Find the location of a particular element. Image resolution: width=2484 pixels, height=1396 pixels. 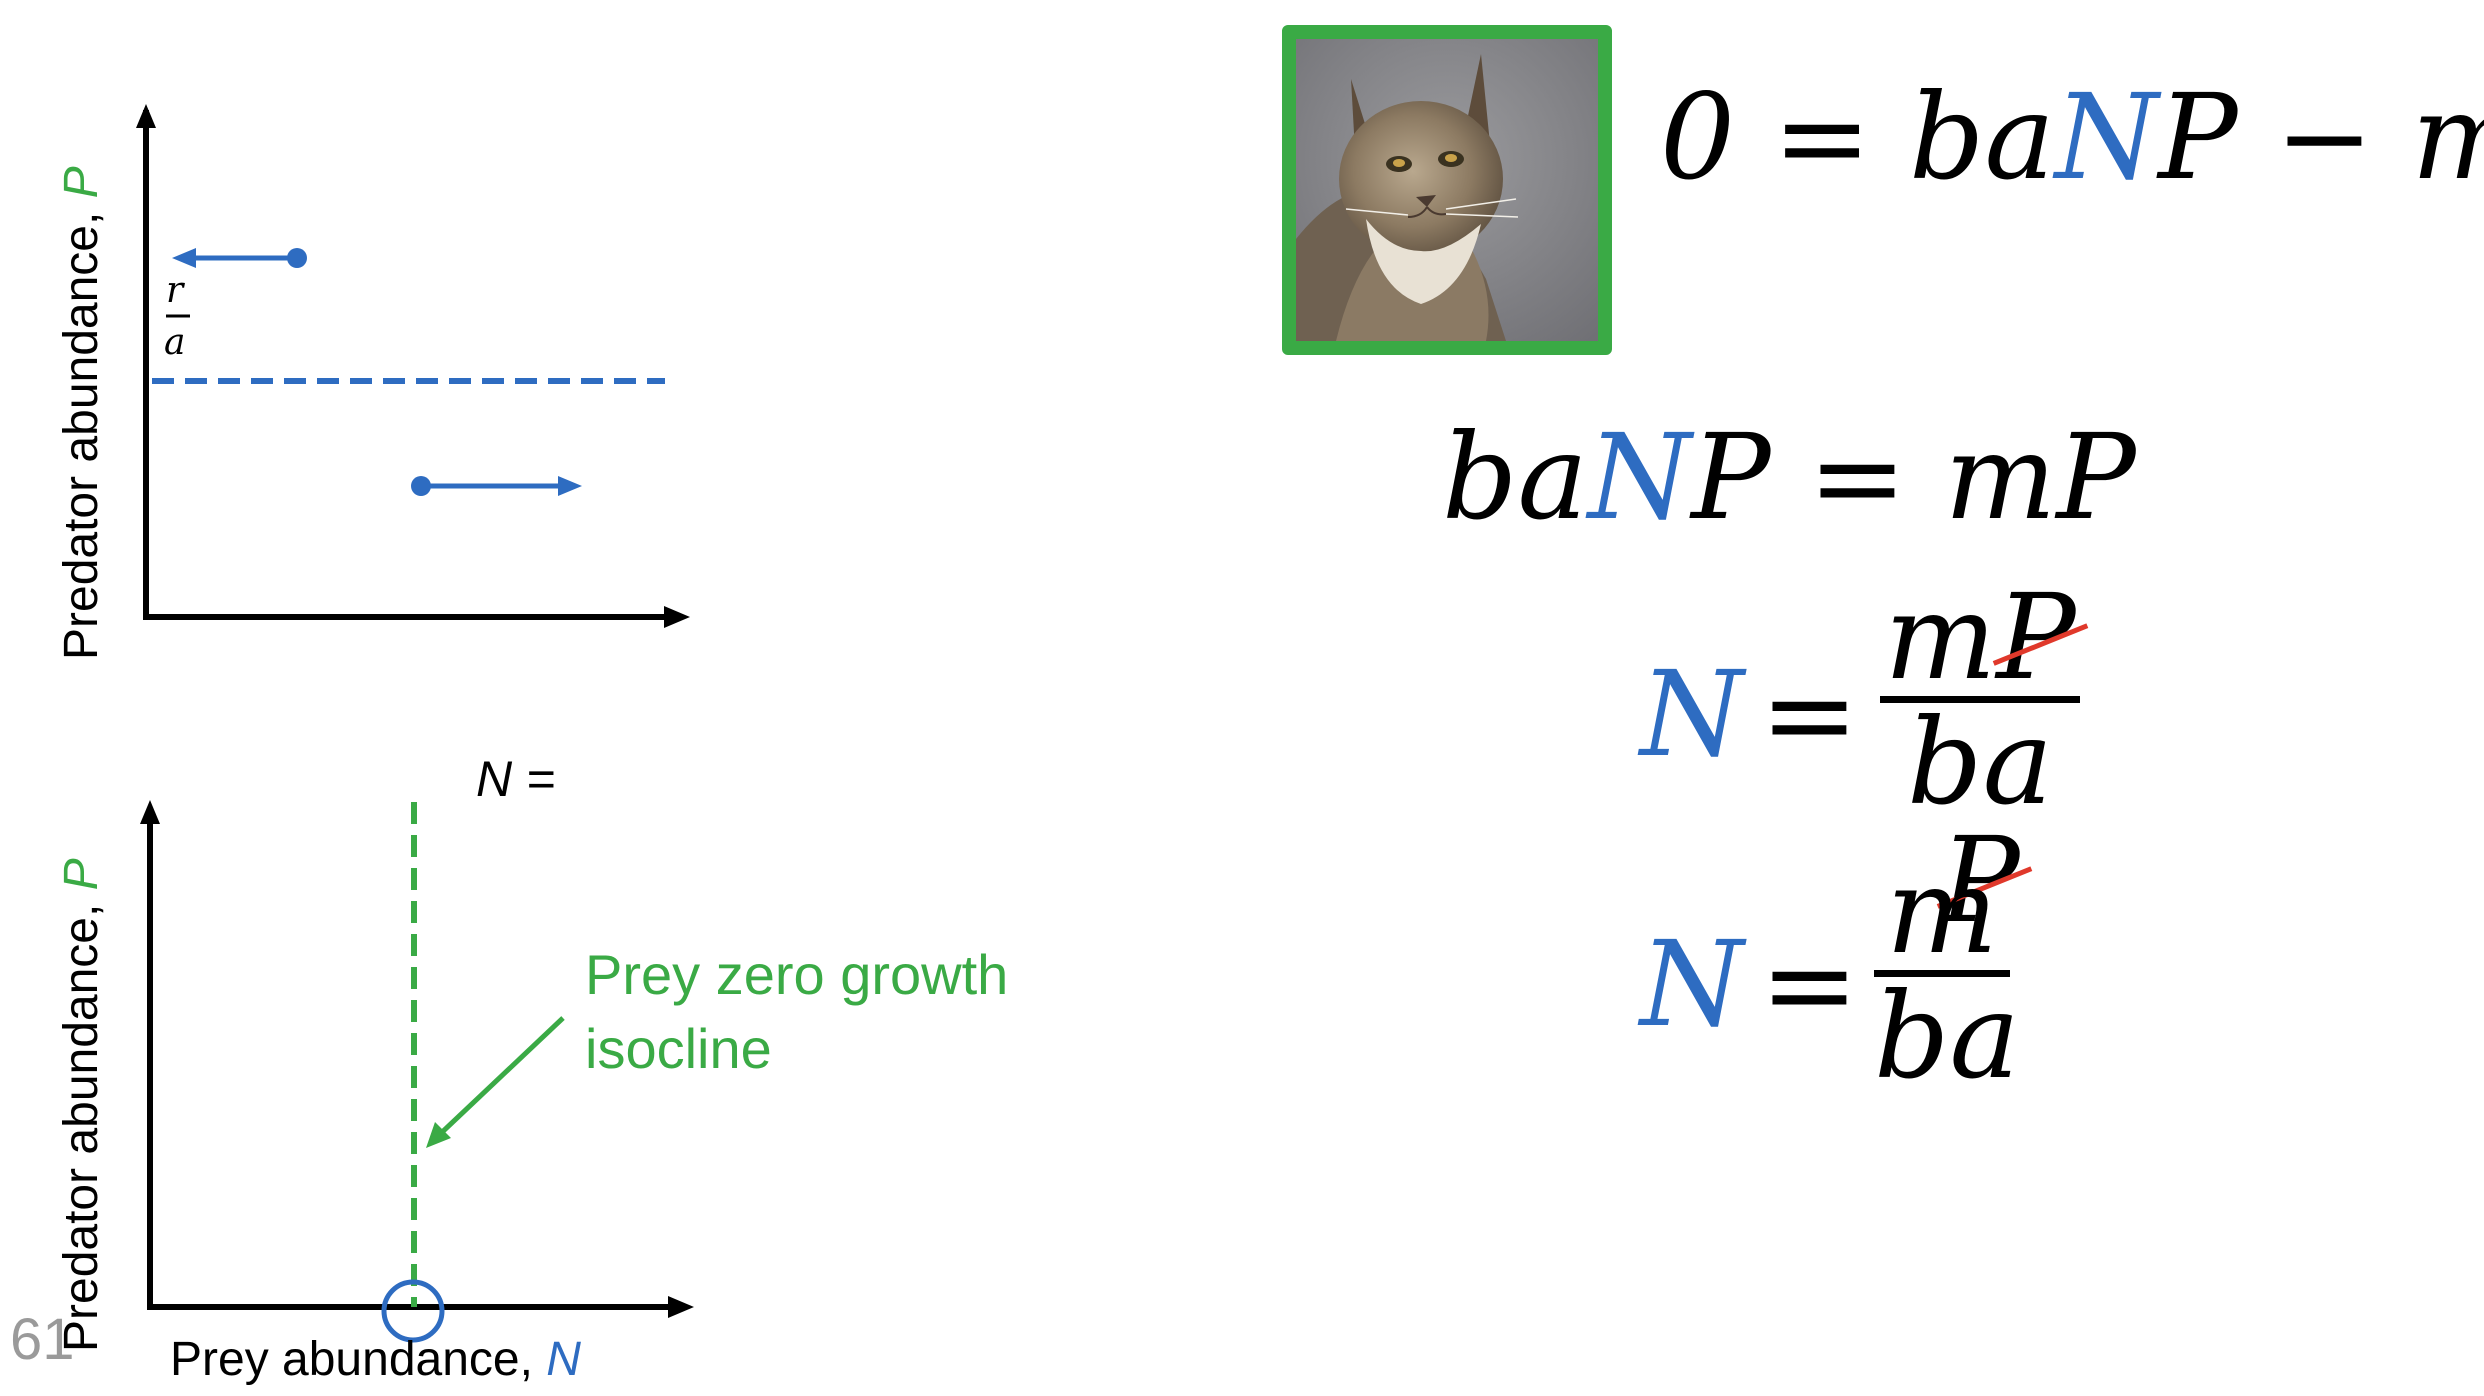

isocline-pointer-line is located at coordinates (500, 1077).